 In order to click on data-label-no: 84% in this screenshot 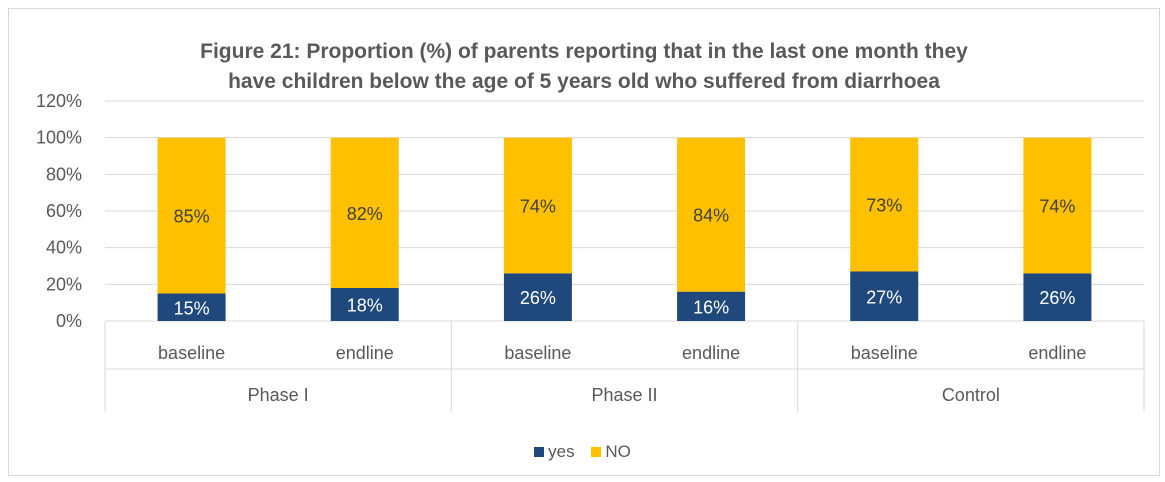, I will do `click(711, 216)`.